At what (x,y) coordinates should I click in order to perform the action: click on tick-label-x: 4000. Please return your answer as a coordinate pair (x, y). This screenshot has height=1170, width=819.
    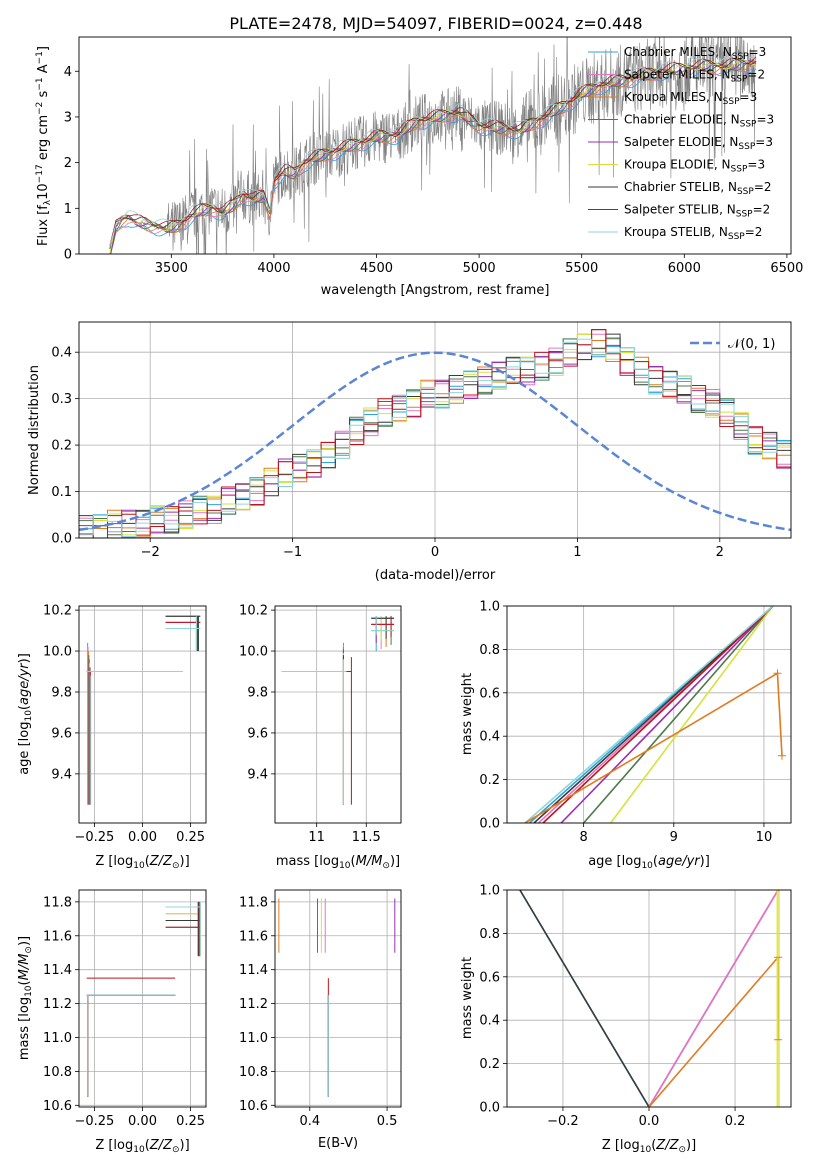
    Looking at the image, I should click on (273, 268).